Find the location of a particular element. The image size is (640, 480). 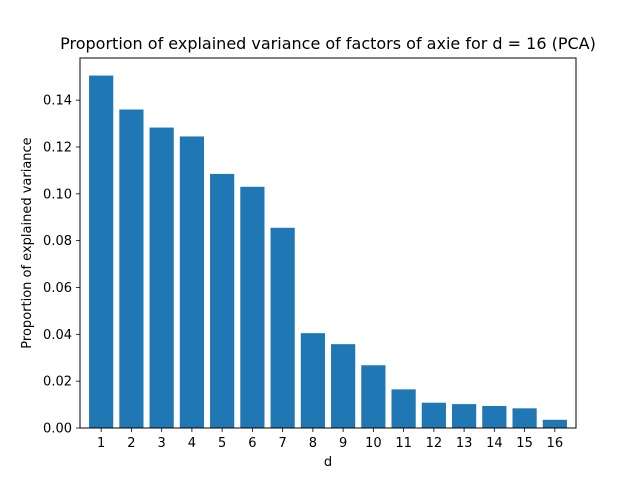

y-tick-label: 0.06 is located at coordinates (57, 288).